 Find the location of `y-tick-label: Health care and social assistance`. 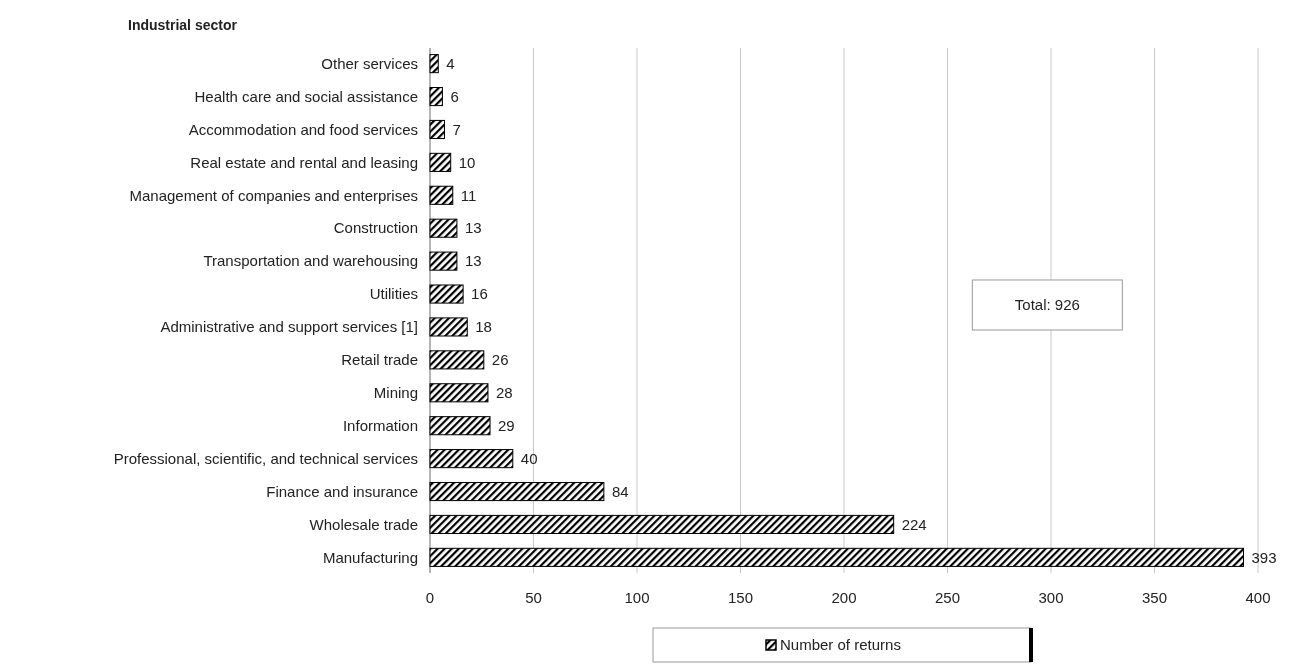

y-tick-label: Health care and social assistance is located at coordinates (306, 96).